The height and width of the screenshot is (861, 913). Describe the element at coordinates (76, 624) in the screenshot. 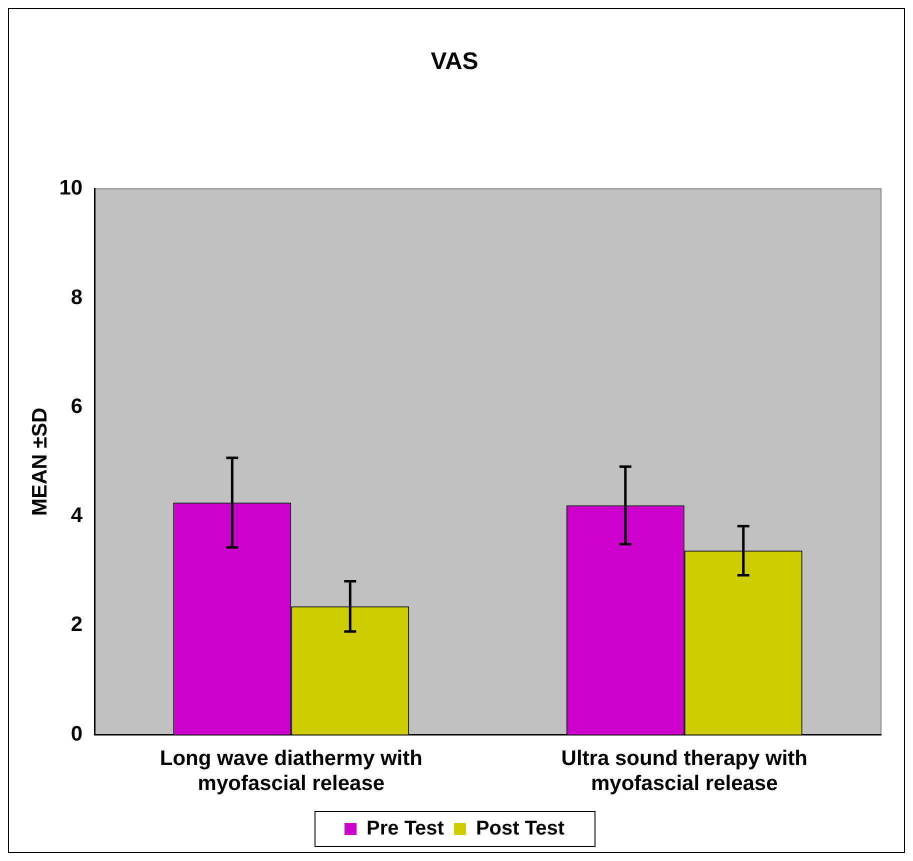

I see `y-tick-label: 2` at that location.